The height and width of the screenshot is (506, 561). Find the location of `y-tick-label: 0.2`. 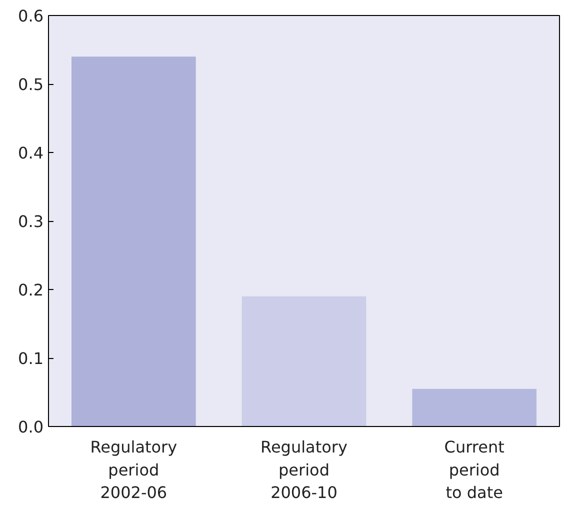

y-tick-label: 0.2 is located at coordinates (31, 290).